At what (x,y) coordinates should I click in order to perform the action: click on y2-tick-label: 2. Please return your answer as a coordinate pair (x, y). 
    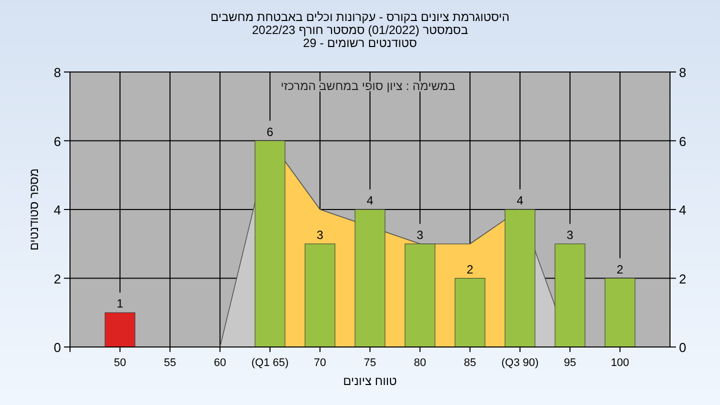
    Looking at the image, I should click on (682, 278).